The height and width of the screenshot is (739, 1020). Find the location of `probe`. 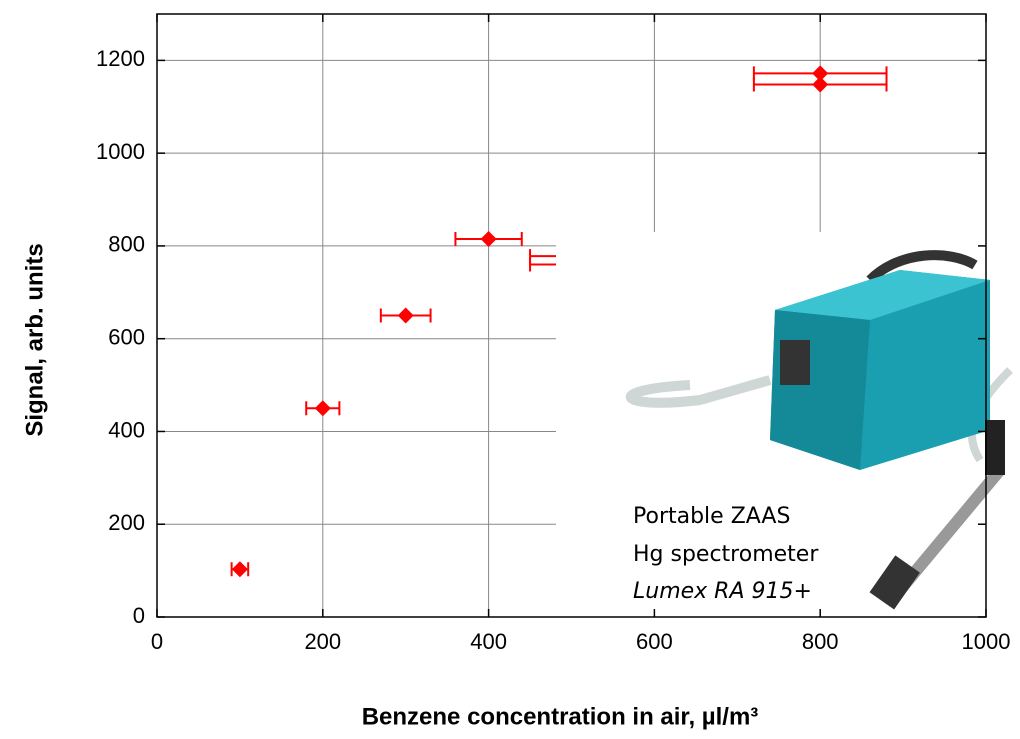

probe is located at coordinates (950, 530).